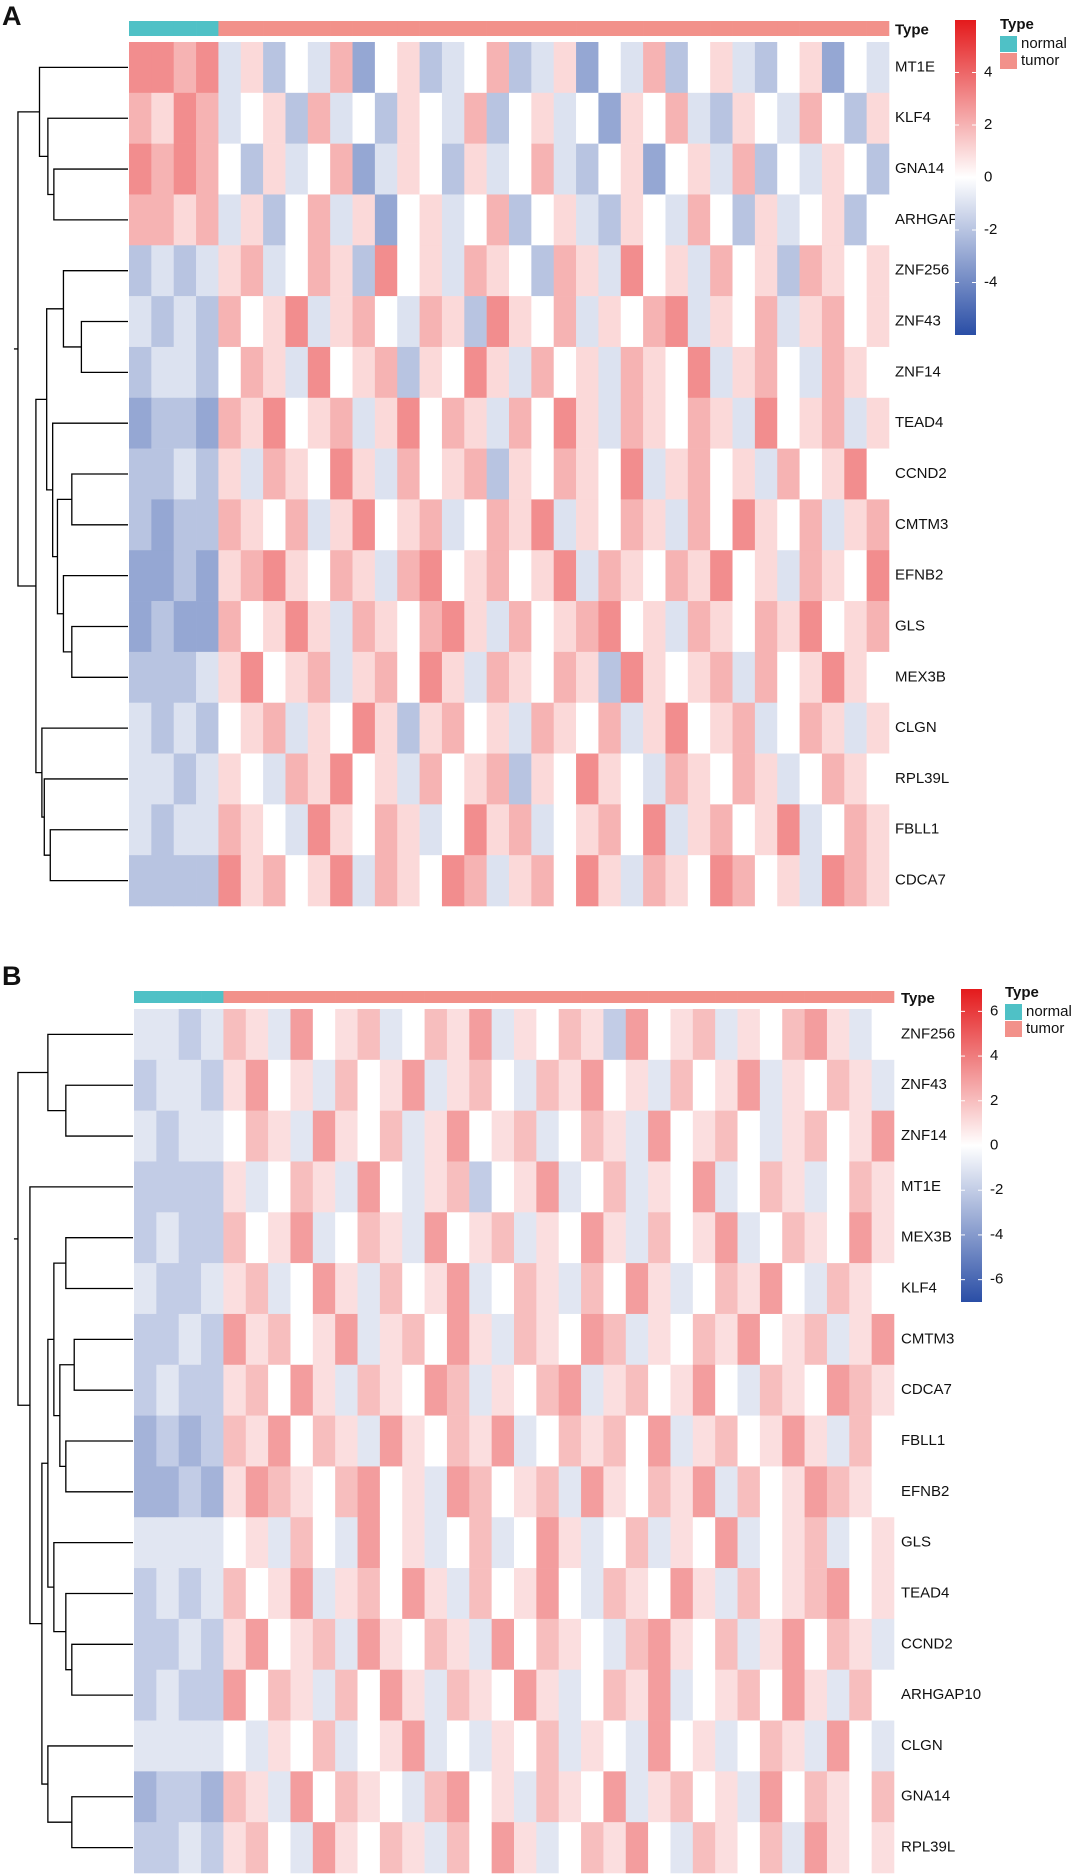  I want to click on color-bar-tick-label: -2, so click(996, 1189).